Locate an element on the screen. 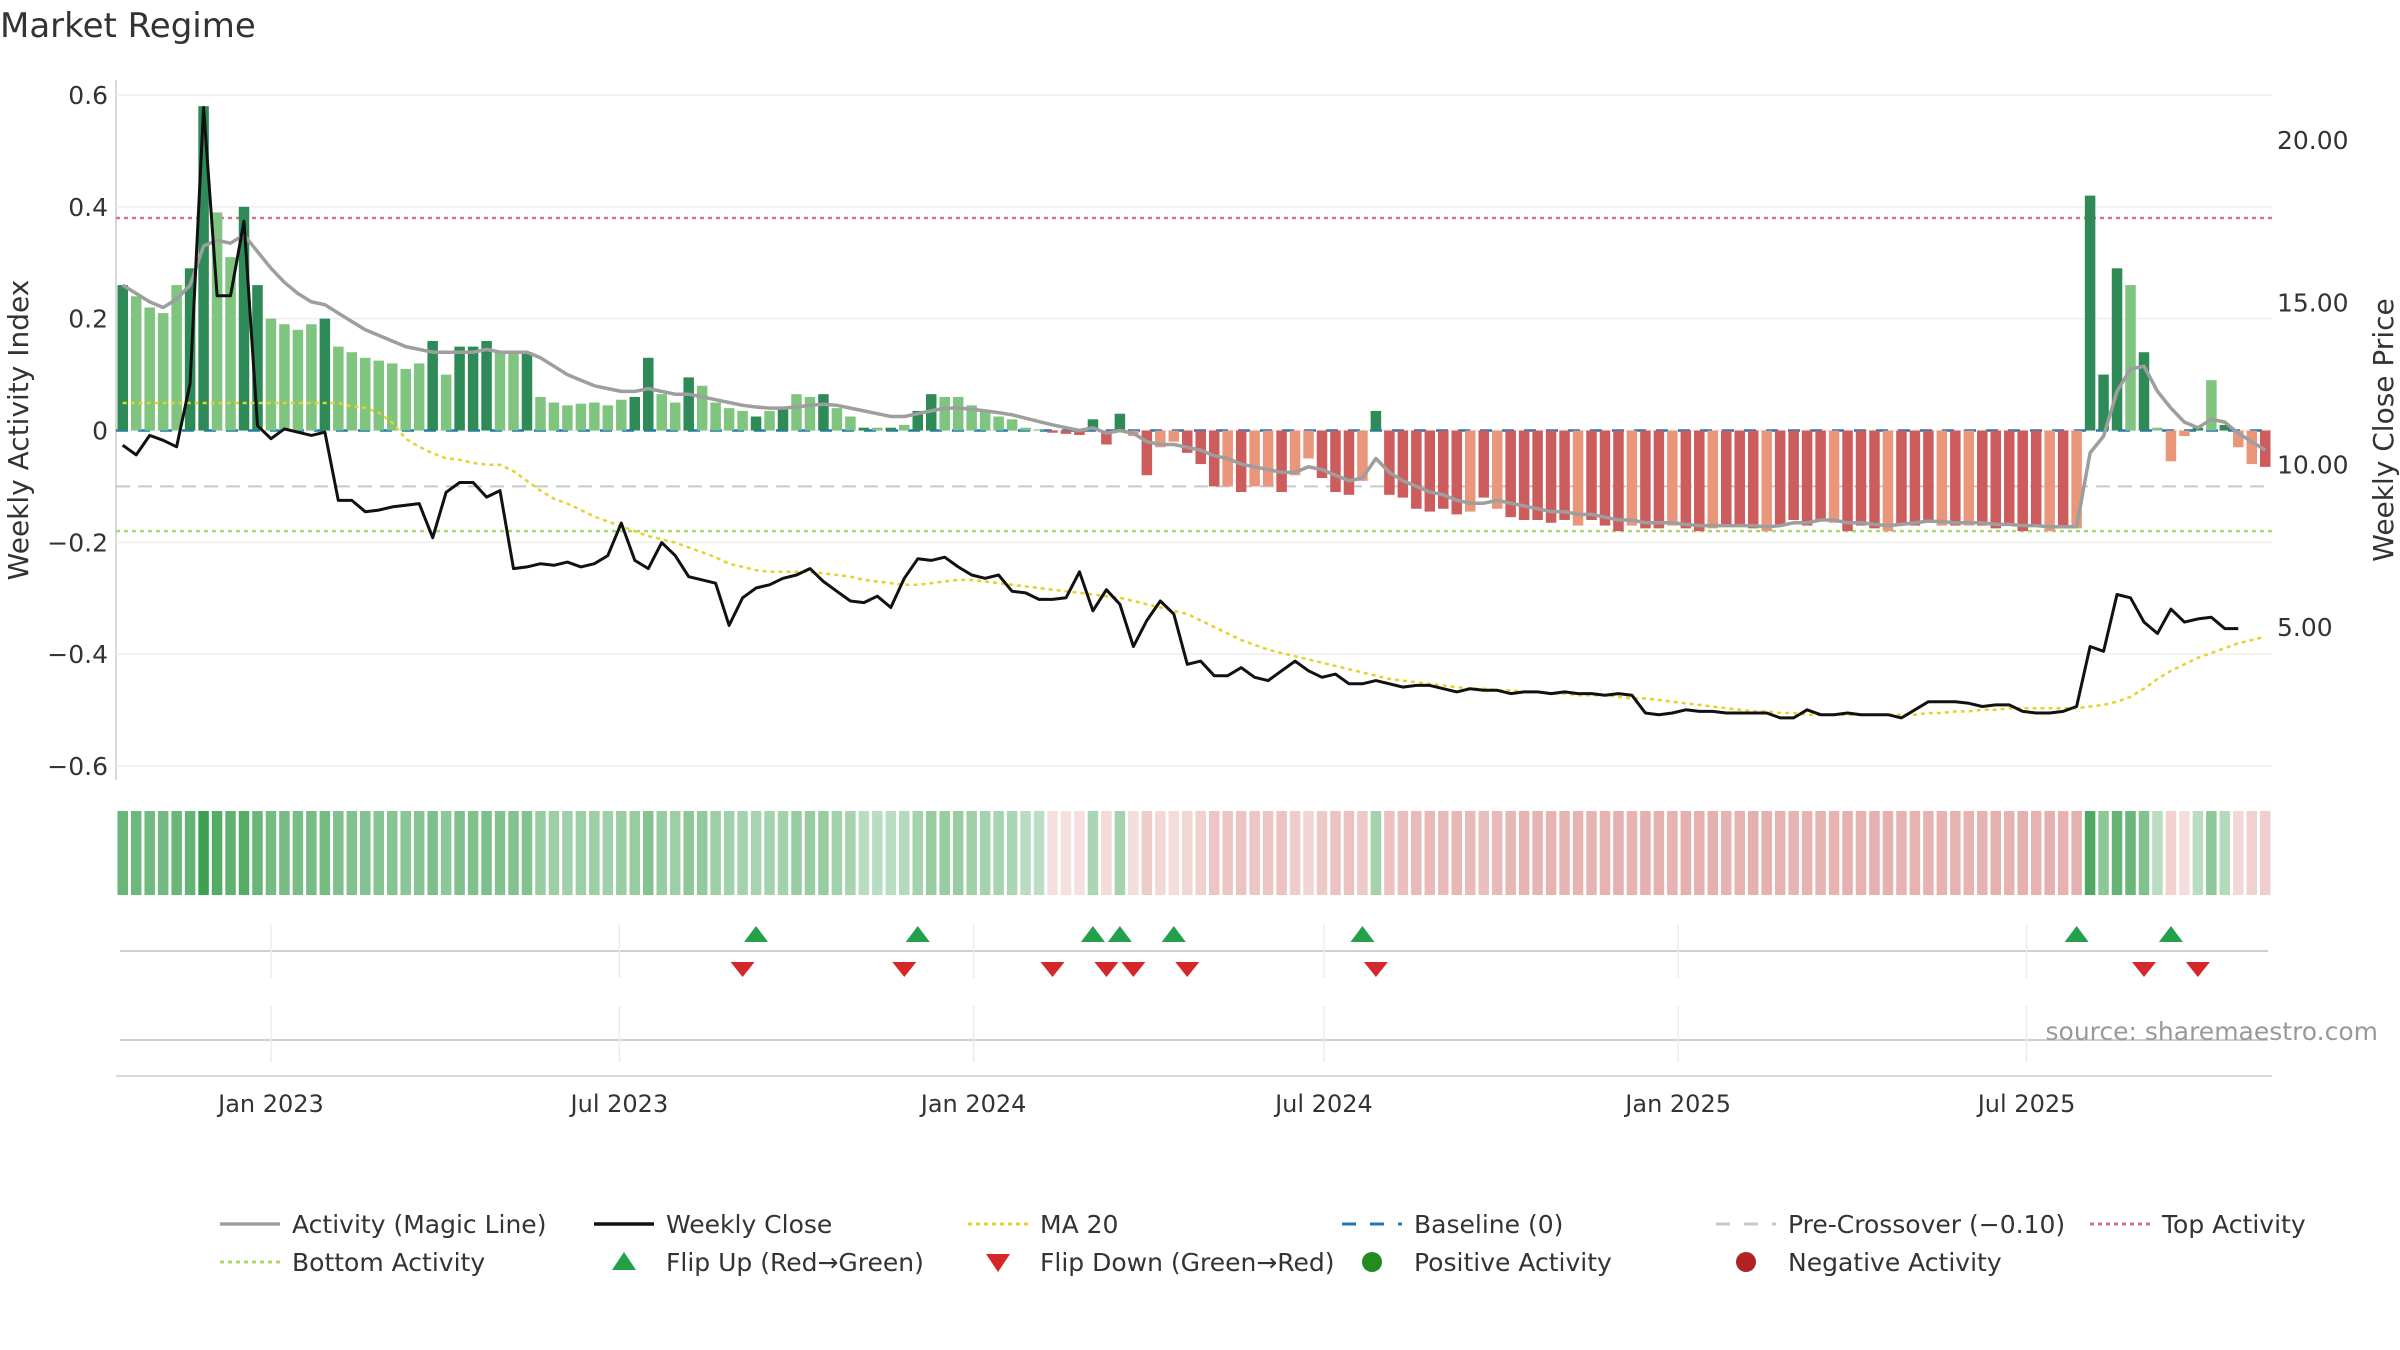 This screenshot has width=2400, height=1350. legend-label: Pre-Crossover (−0.10) is located at coordinates (1926, 1224).